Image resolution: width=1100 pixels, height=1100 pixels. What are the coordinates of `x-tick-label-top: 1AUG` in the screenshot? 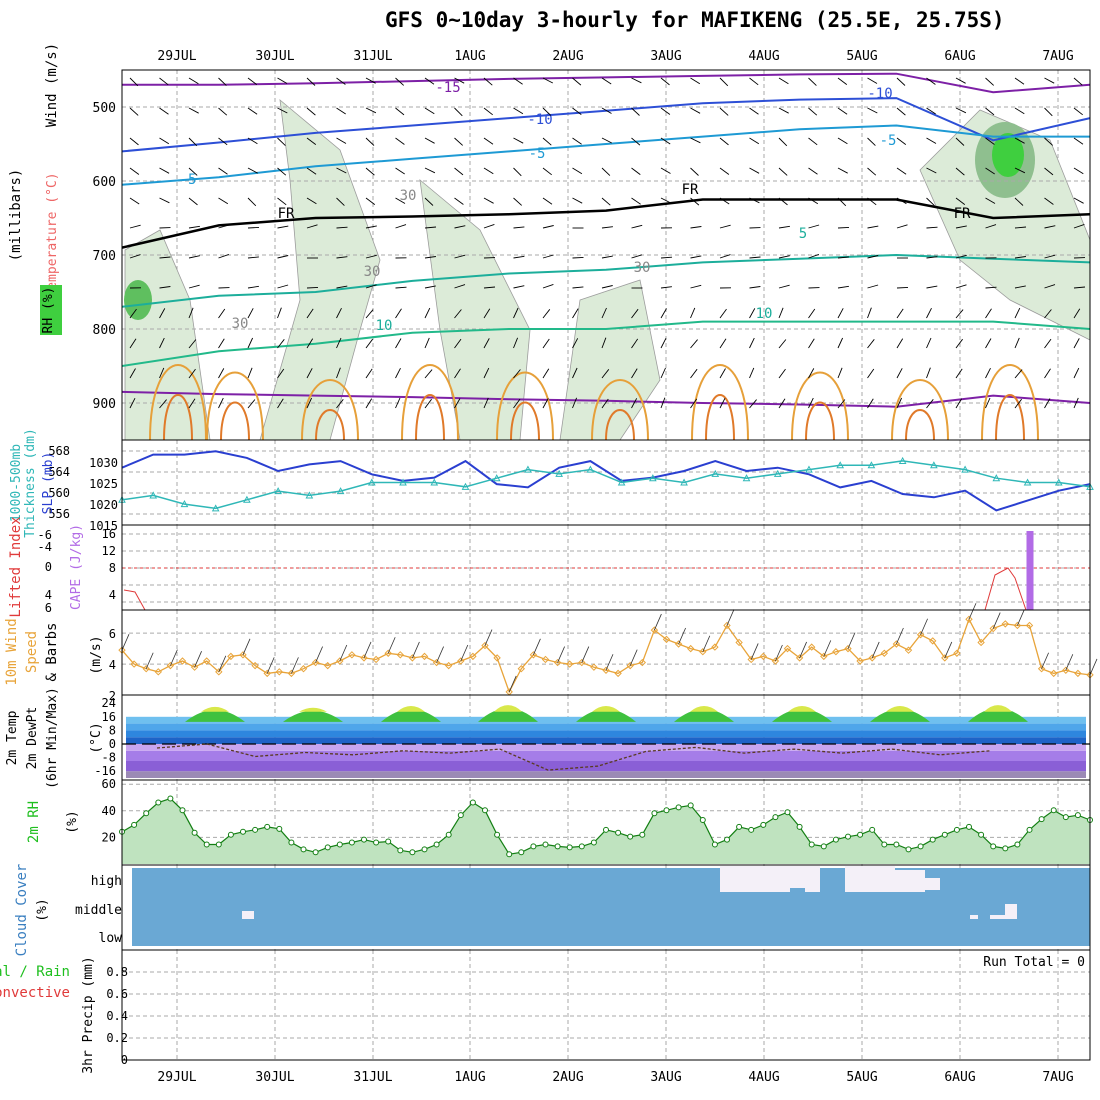 It's located at (469, 56).